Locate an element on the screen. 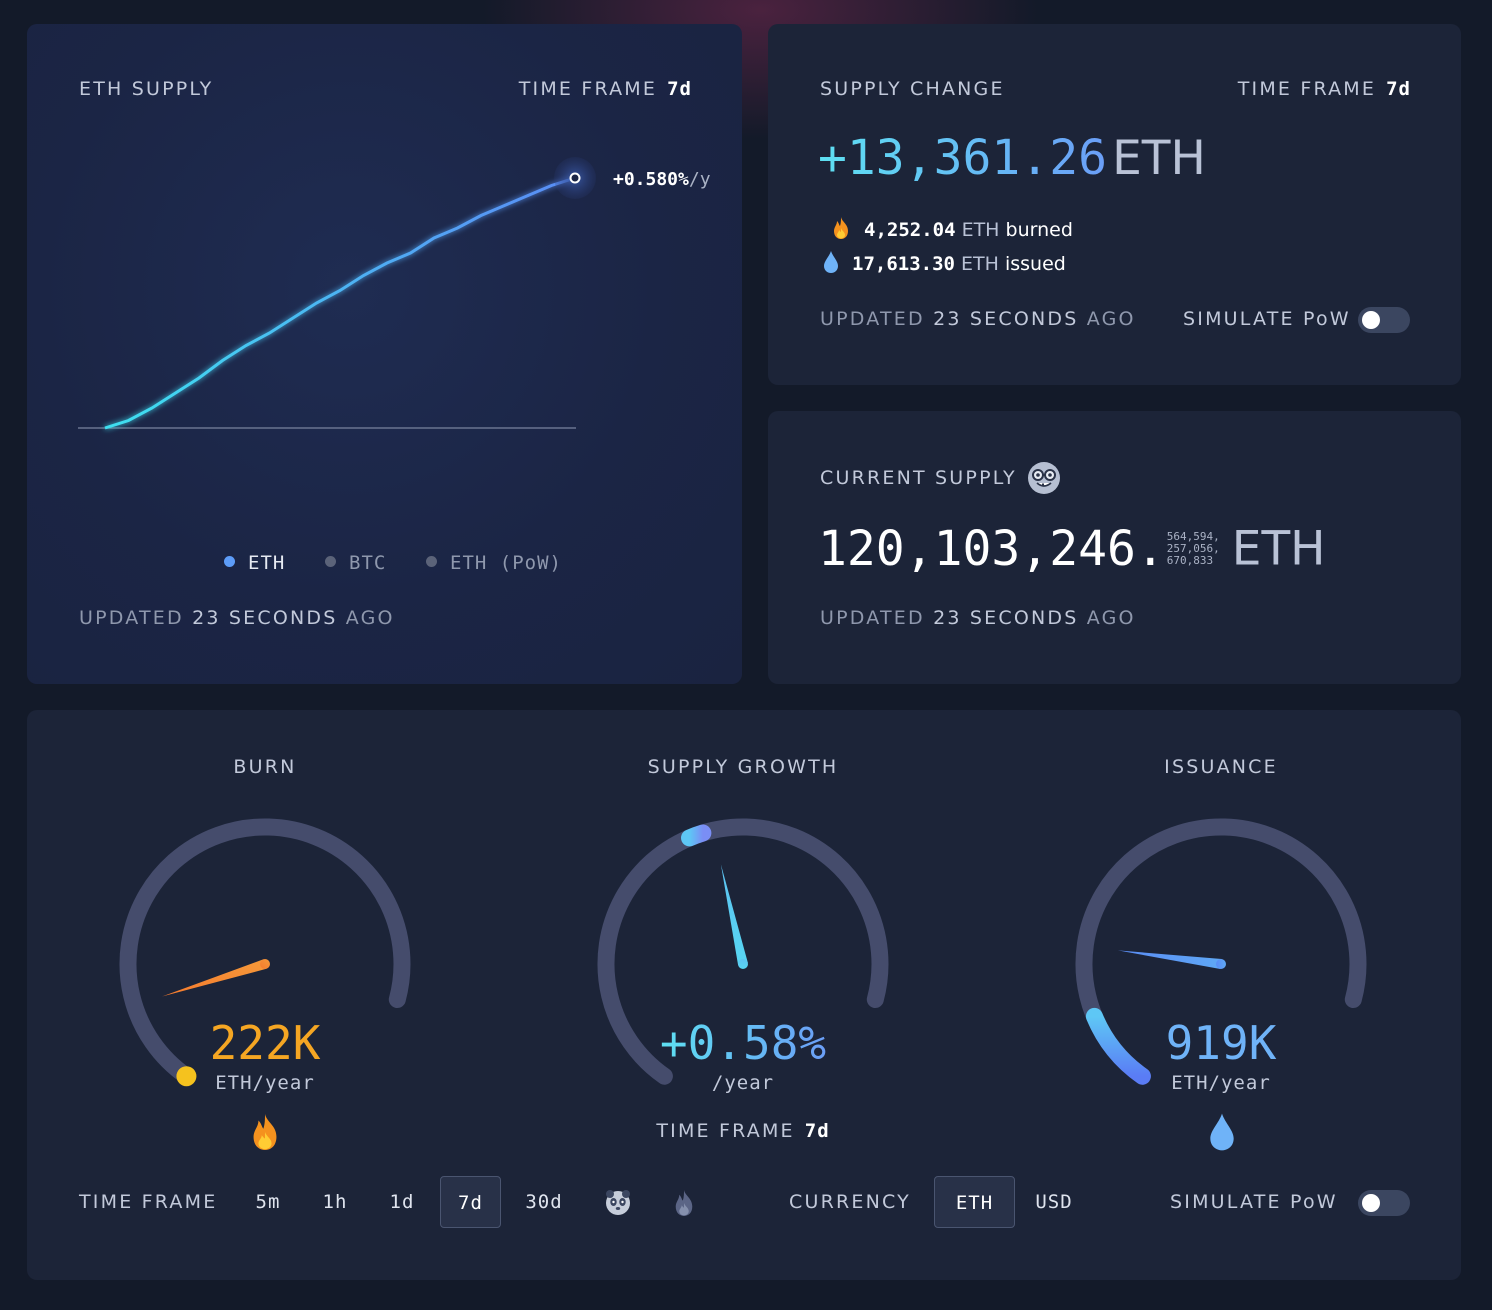  issuance-value: 919K is located at coordinates (1221, 1043).